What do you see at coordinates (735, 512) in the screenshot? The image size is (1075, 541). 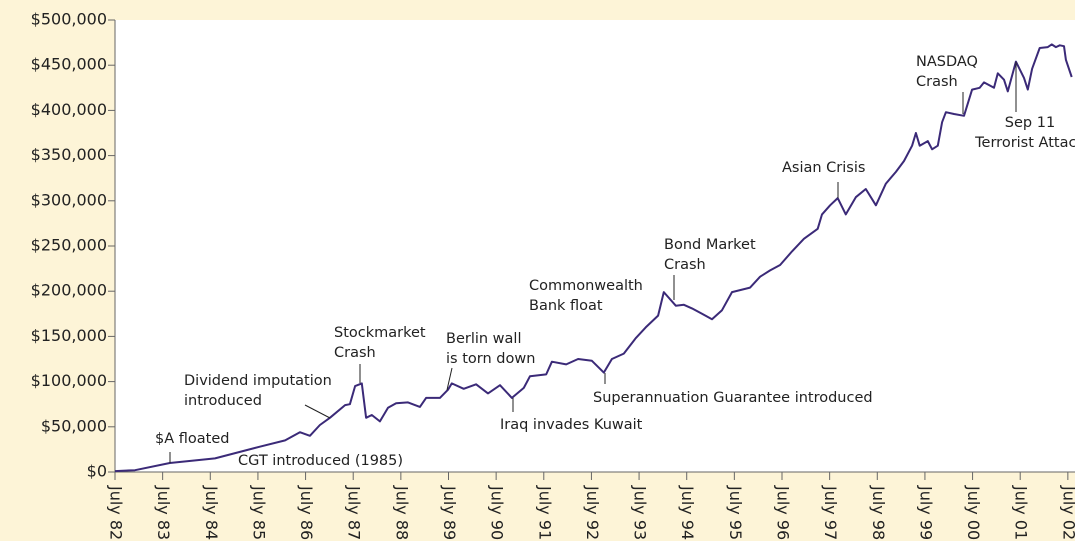 I see `x-tick-label: July 95` at bounding box center [735, 512].